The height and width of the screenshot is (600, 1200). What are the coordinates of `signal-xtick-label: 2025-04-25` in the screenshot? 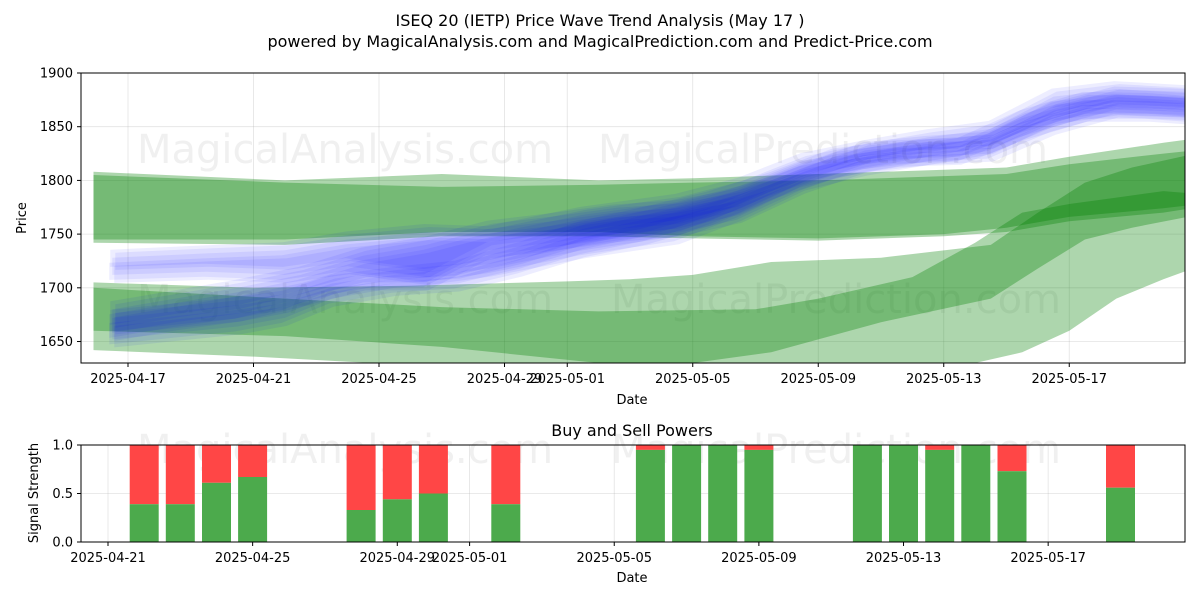 It's located at (253, 558).